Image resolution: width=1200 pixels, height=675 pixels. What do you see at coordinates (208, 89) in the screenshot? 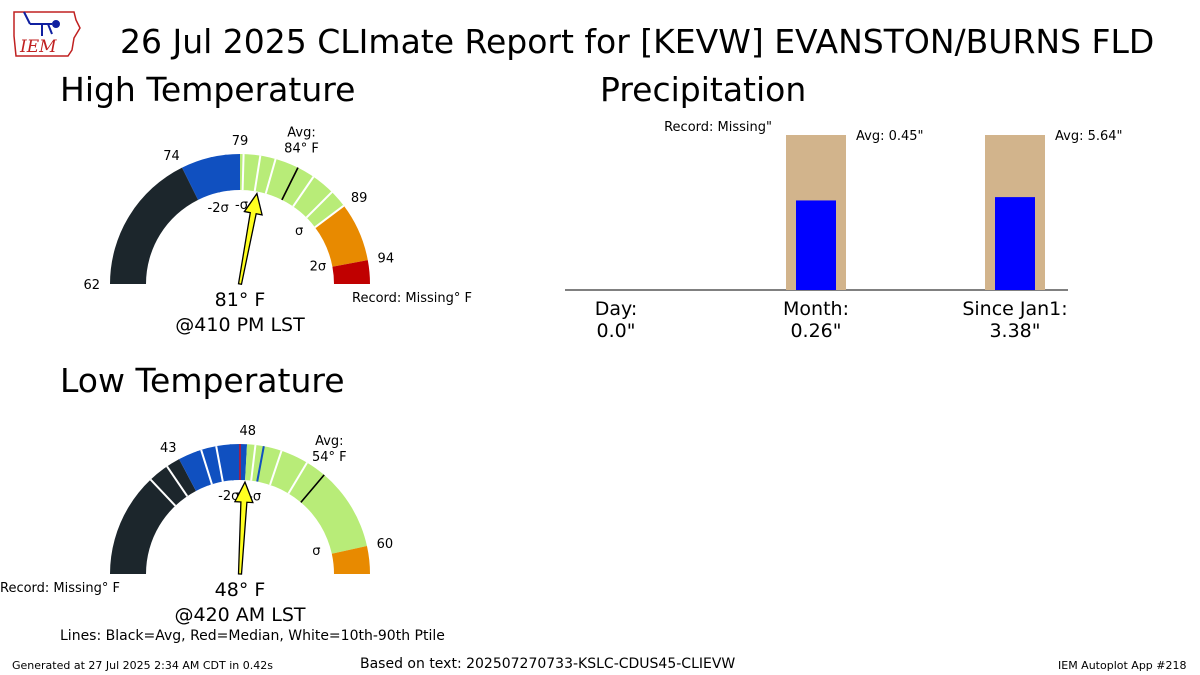
I see `high-temp-title: High Temperature` at bounding box center [208, 89].